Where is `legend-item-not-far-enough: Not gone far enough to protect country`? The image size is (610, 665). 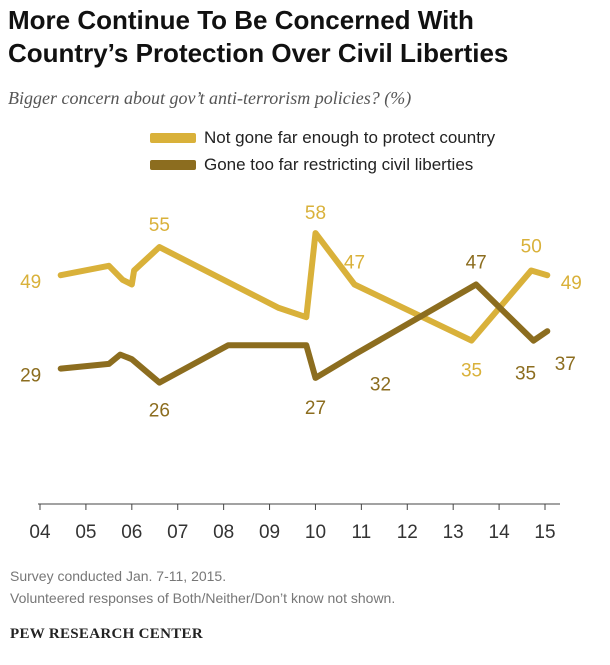 legend-item-not-far-enough: Not gone far enough to protect country is located at coordinates (322, 137).